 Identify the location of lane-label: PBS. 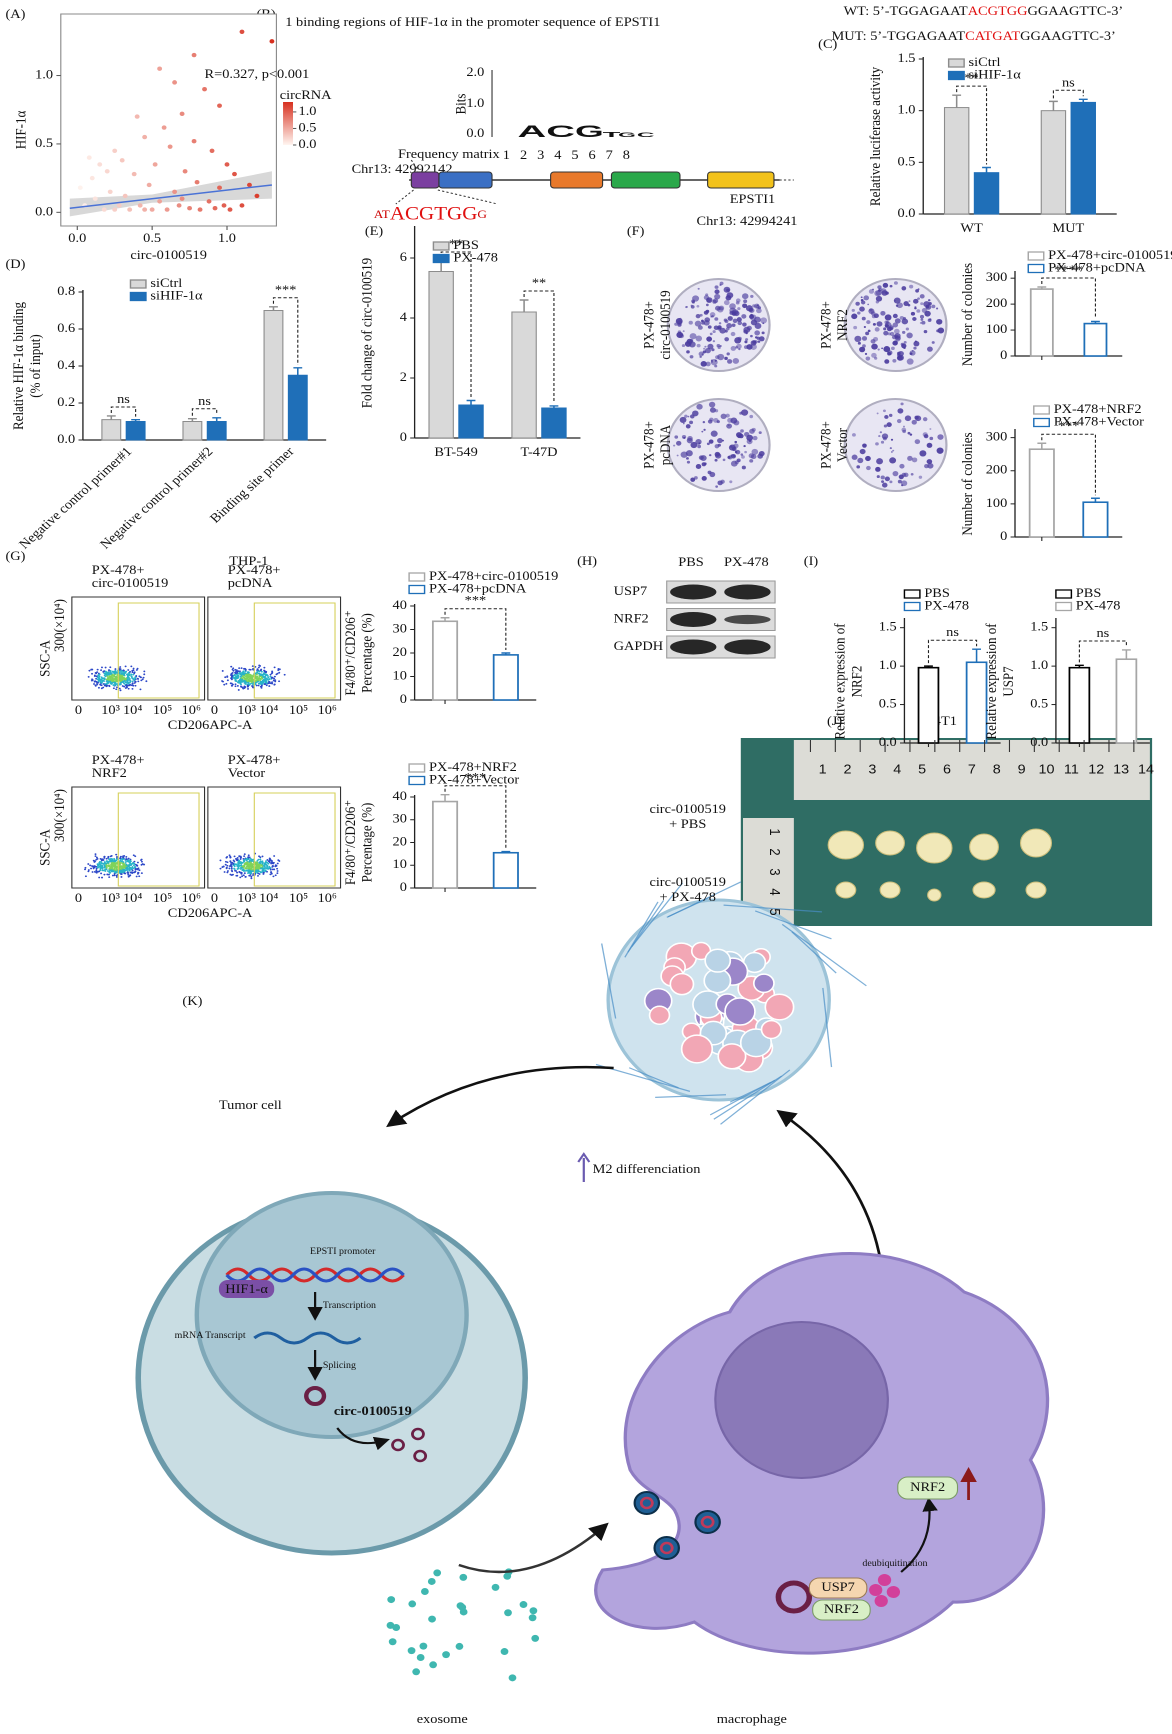
(691, 562).